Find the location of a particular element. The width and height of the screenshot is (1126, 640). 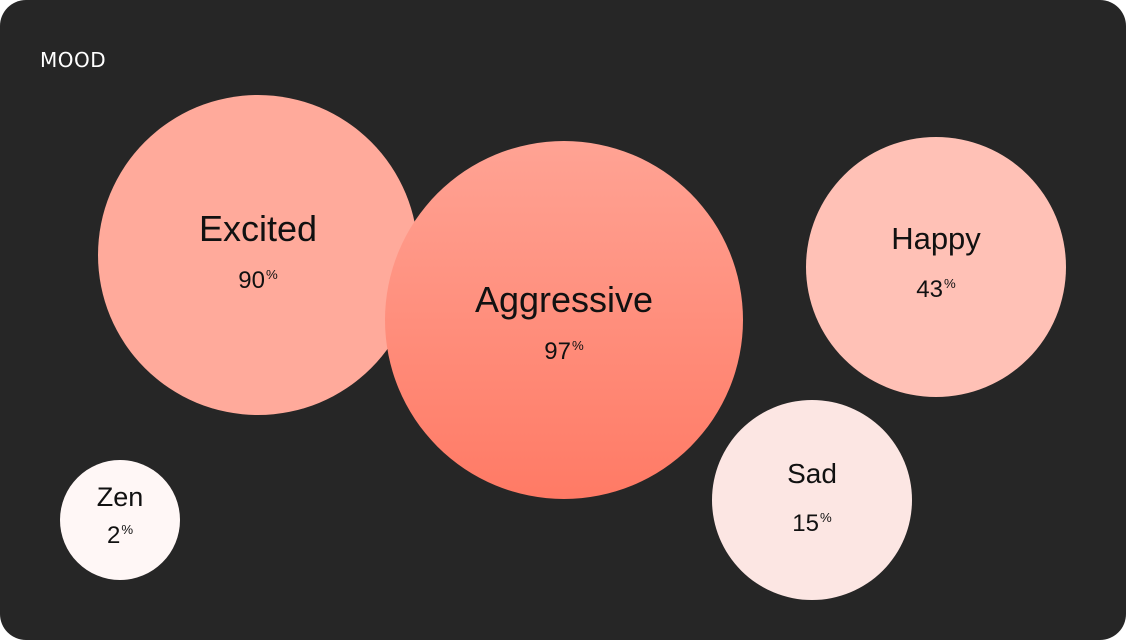

bubble-value: 15% is located at coordinates (812, 524).